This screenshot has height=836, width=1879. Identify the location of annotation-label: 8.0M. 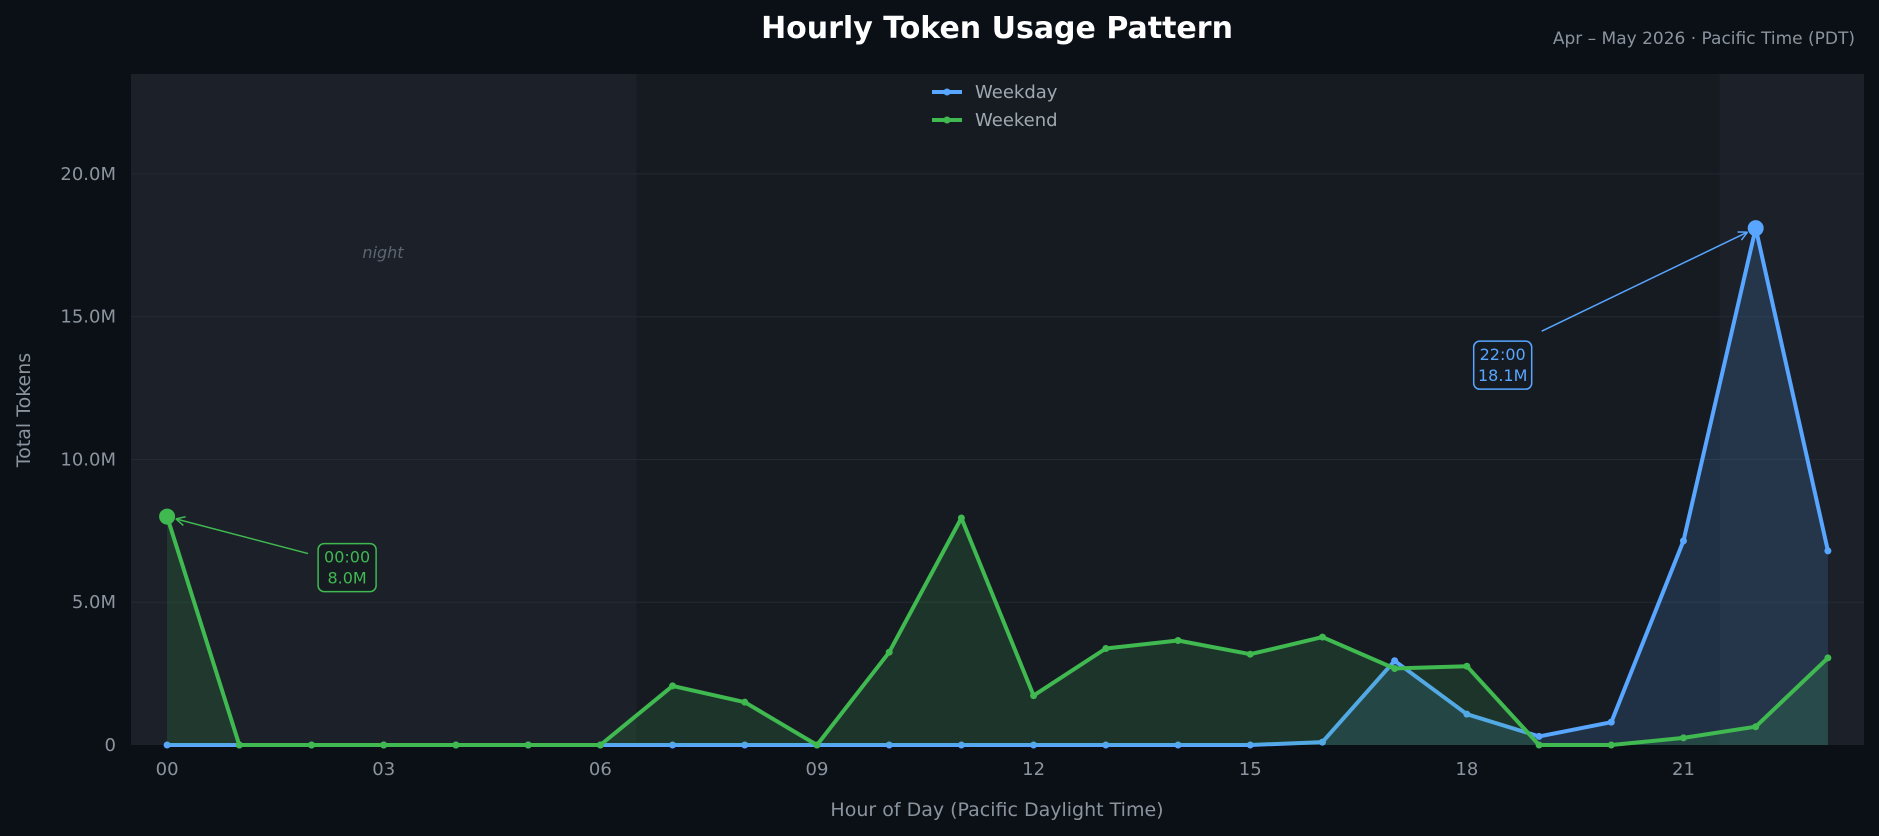
(346, 578).